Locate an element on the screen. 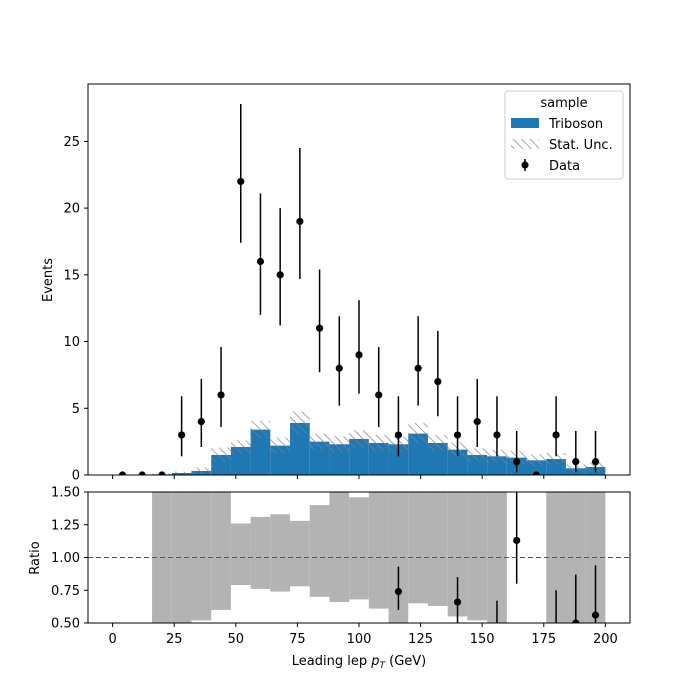 The width and height of the screenshot is (700, 700). y-tick-label: 5 is located at coordinates (76, 409).